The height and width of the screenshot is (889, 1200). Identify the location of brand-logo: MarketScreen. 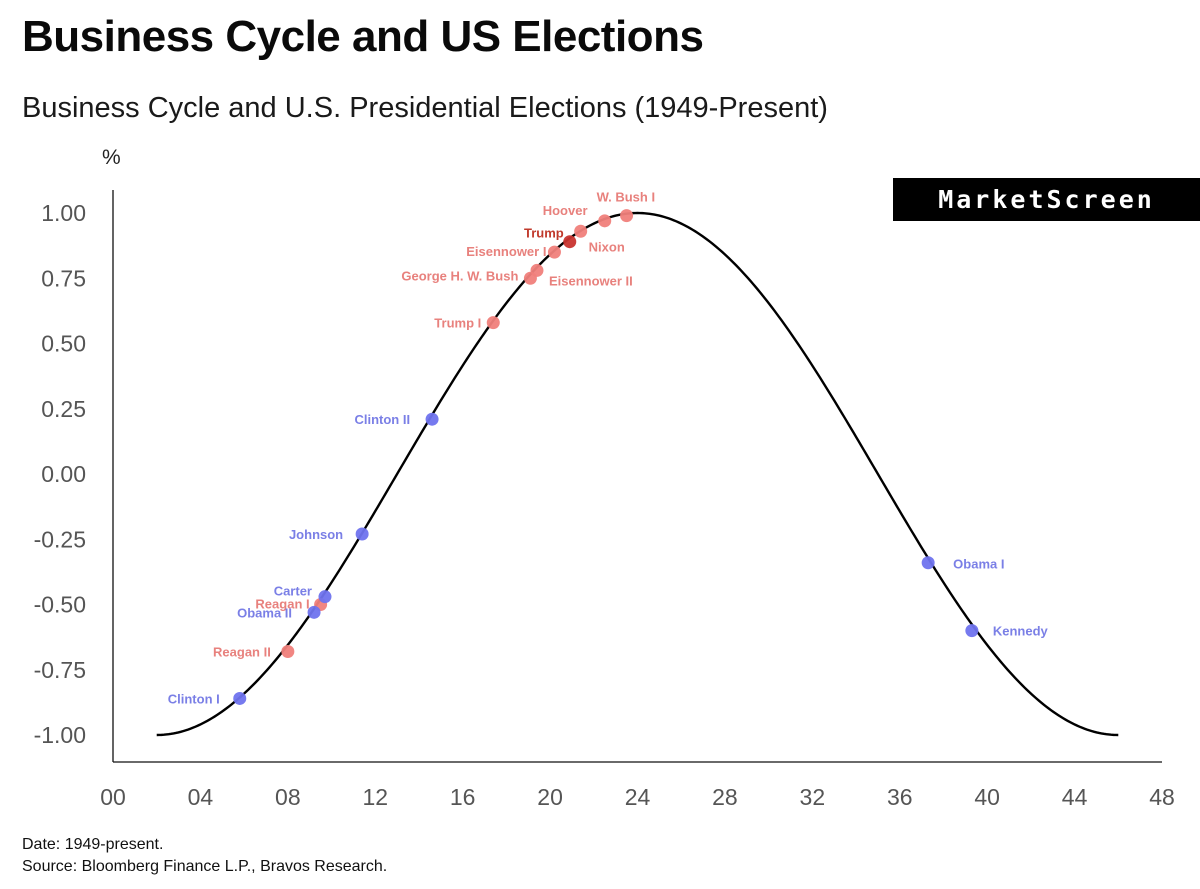
(1046, 199).